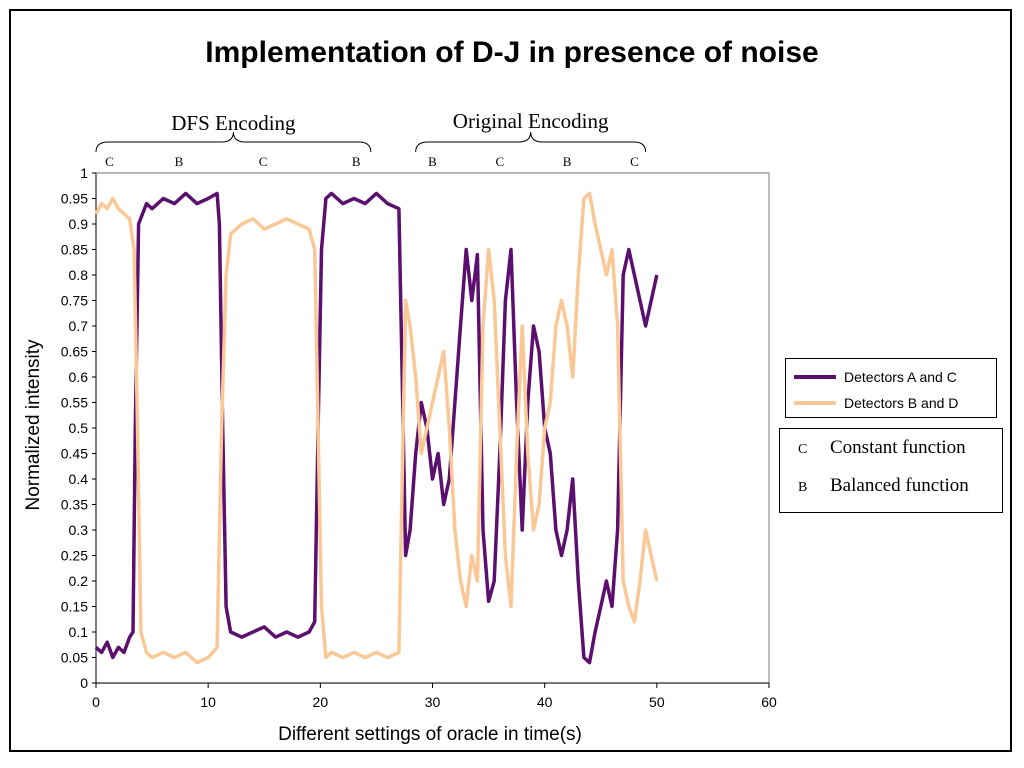 The image size is (1024, 768). Describe the element at coordinates (74, 658) in the screenshot. I see `y-tick-label: 0.05` at that location.